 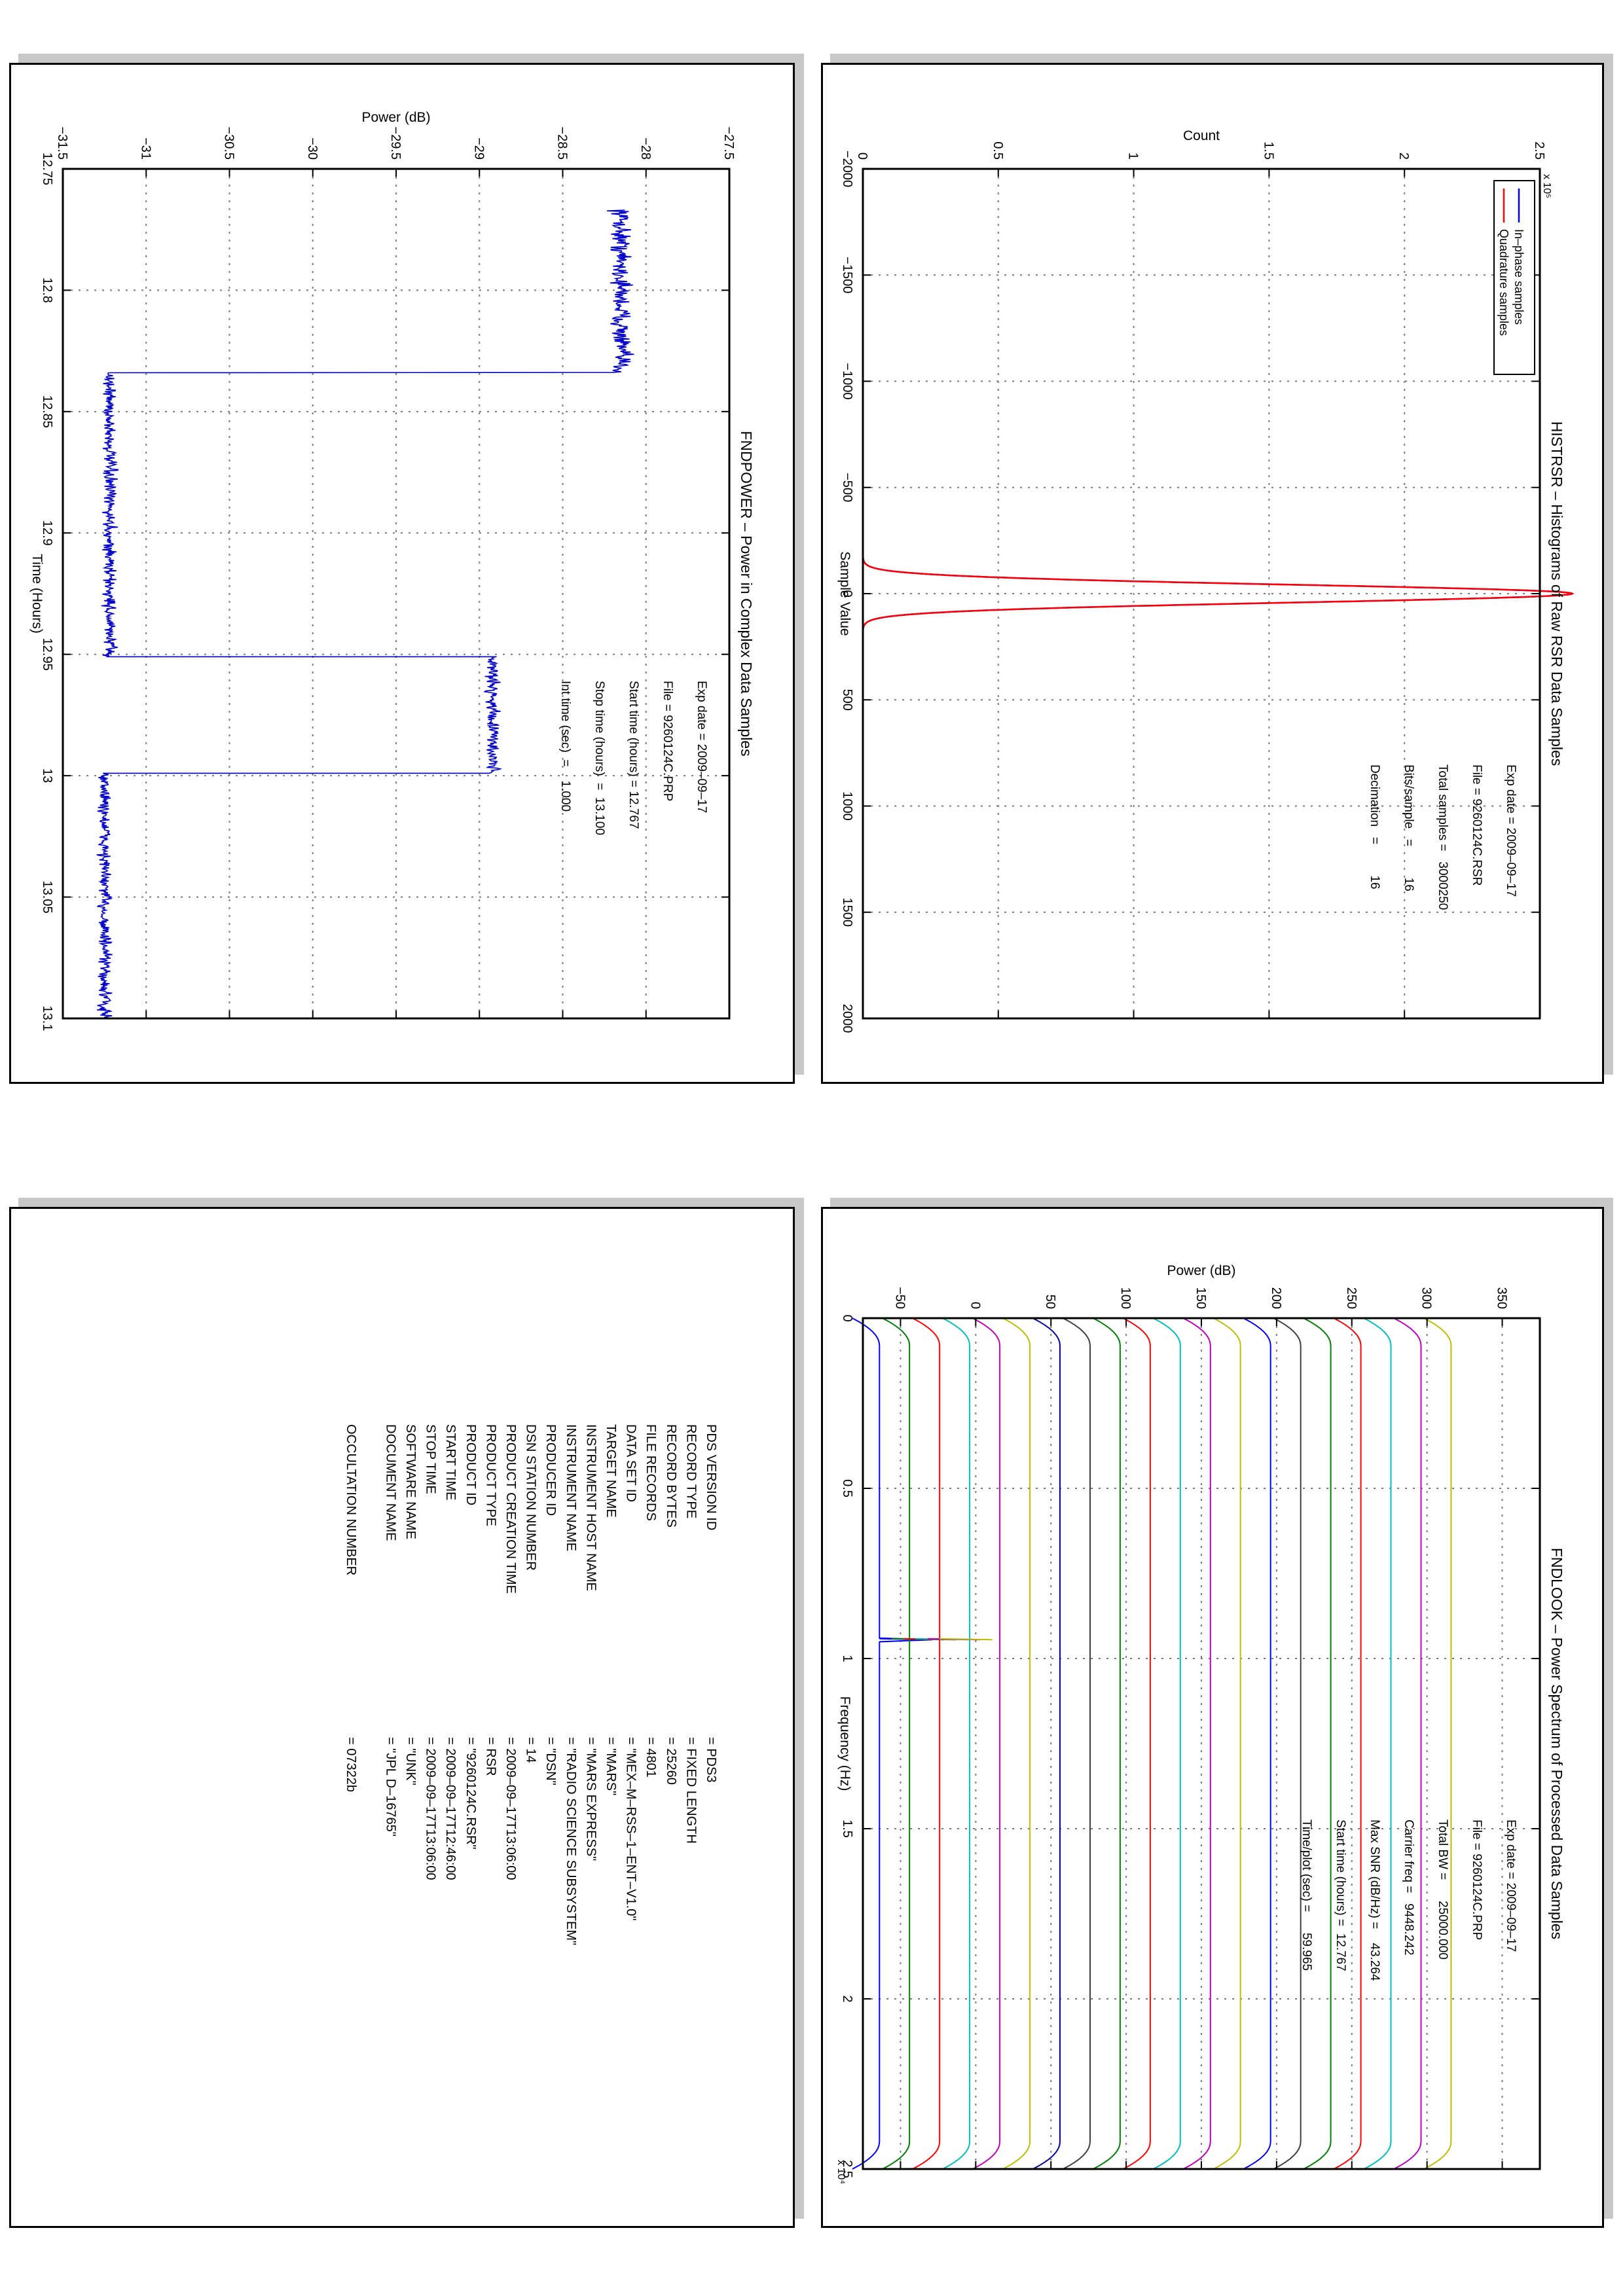 I want to click on histrsr-ytick-label: 1, so click(x=1133, y=156).